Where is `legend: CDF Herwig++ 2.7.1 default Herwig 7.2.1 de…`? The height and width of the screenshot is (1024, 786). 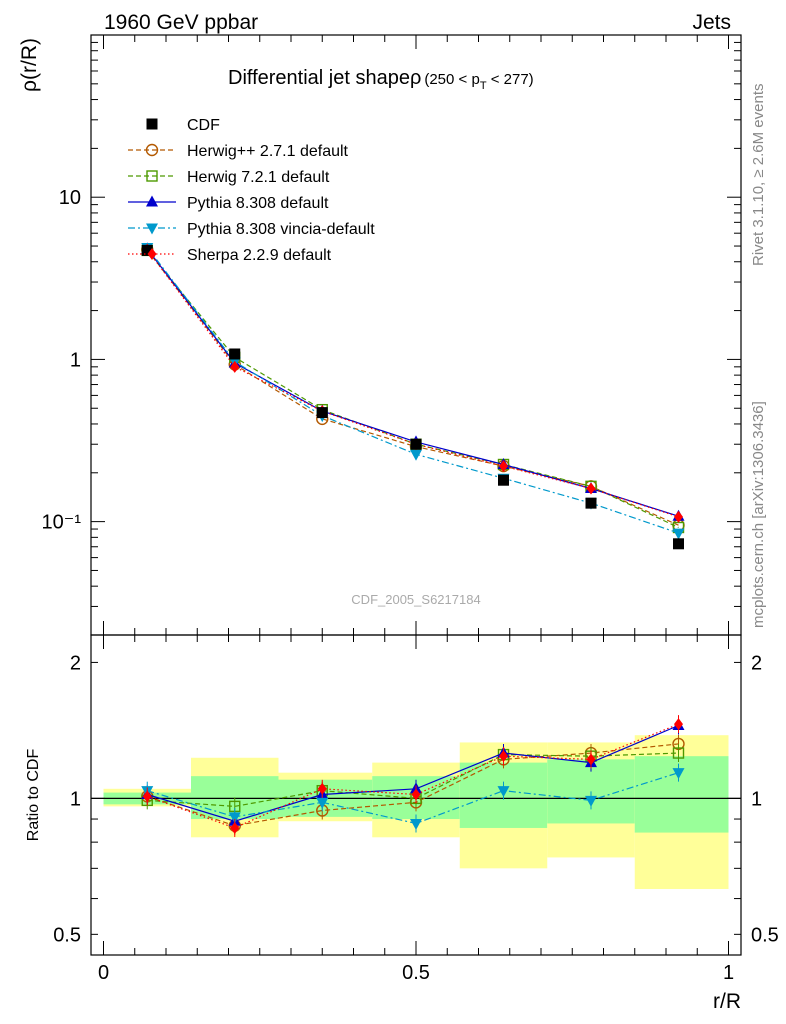 legend: CDF Herwig++ 2.7.1 default Herwig 7.2.1 de… is located at coordinates (251, 190).